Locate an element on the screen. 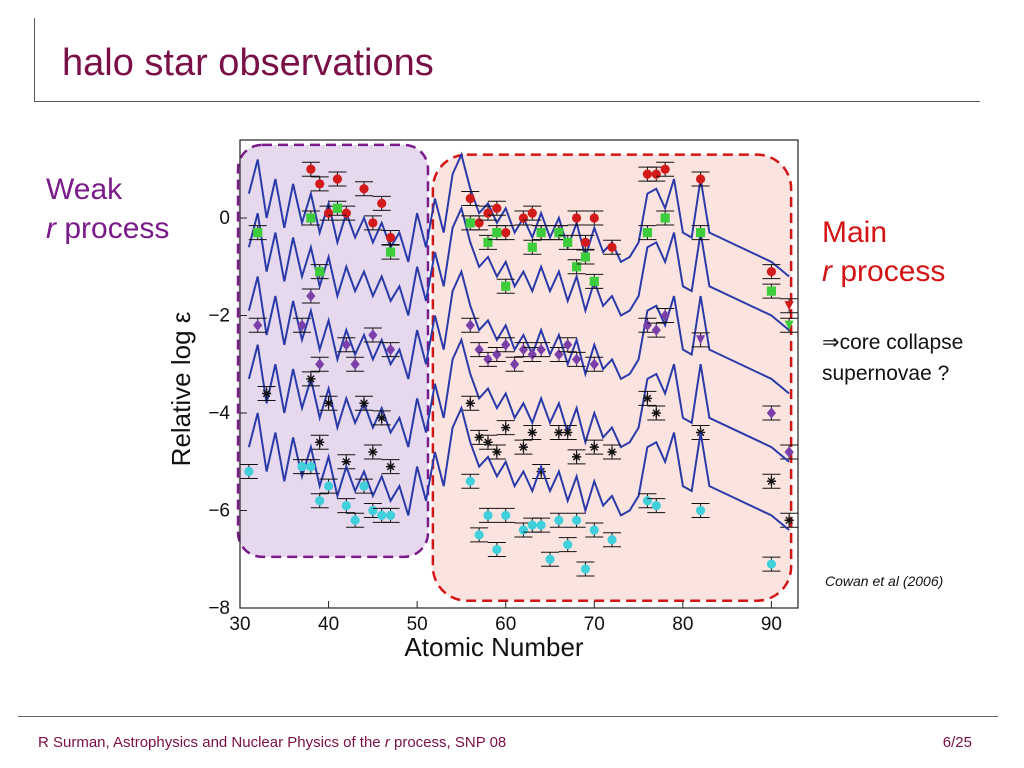 This screenshot has height=768, width=1024. main-label-r: r is located at coordinates (827, 271).